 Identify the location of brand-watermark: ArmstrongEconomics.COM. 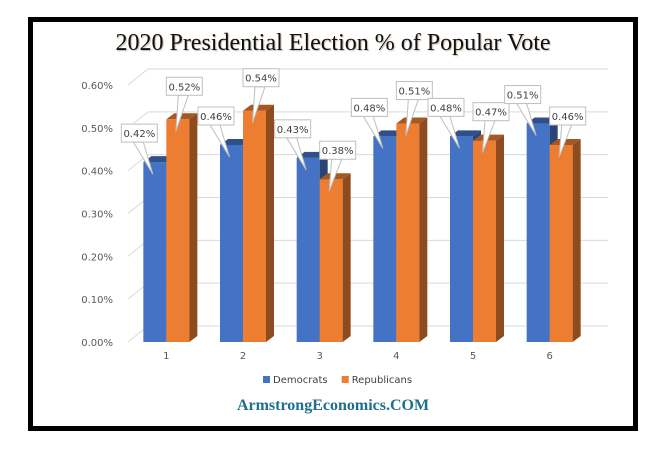
(333, 405).